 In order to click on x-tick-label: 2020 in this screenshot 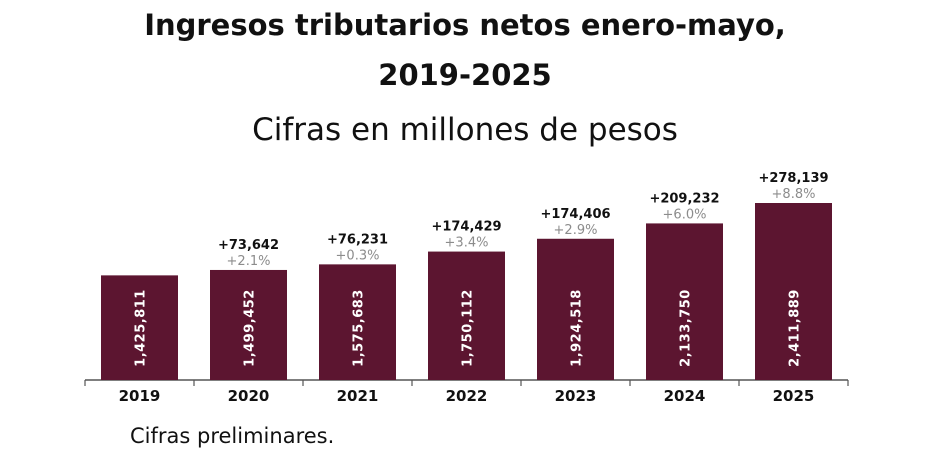, I will do `click(249, 396)`.